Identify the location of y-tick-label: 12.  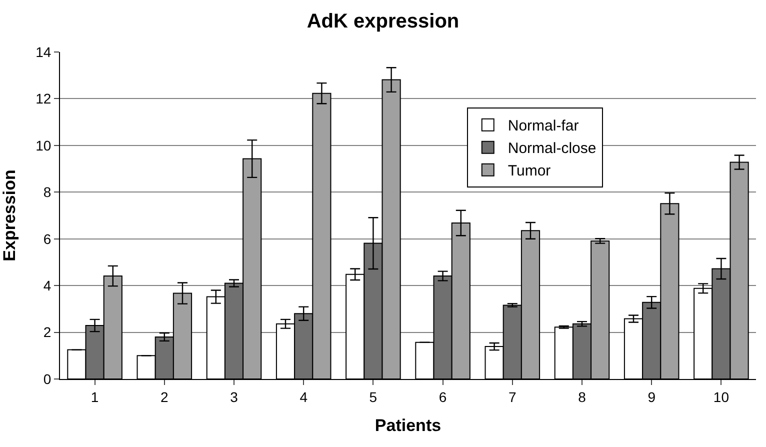
(44, 98).